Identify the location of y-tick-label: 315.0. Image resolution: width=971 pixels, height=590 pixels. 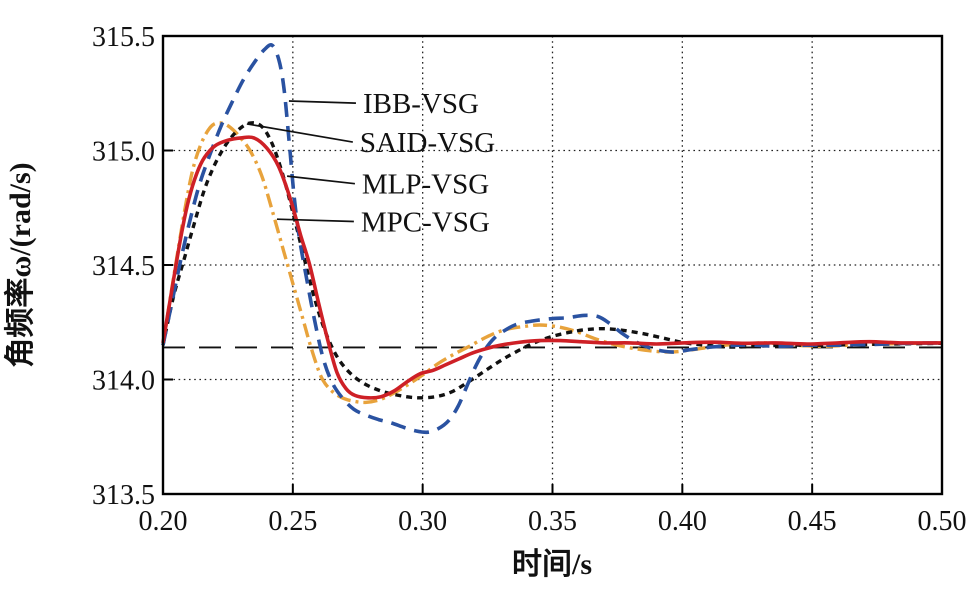
(123, 152).